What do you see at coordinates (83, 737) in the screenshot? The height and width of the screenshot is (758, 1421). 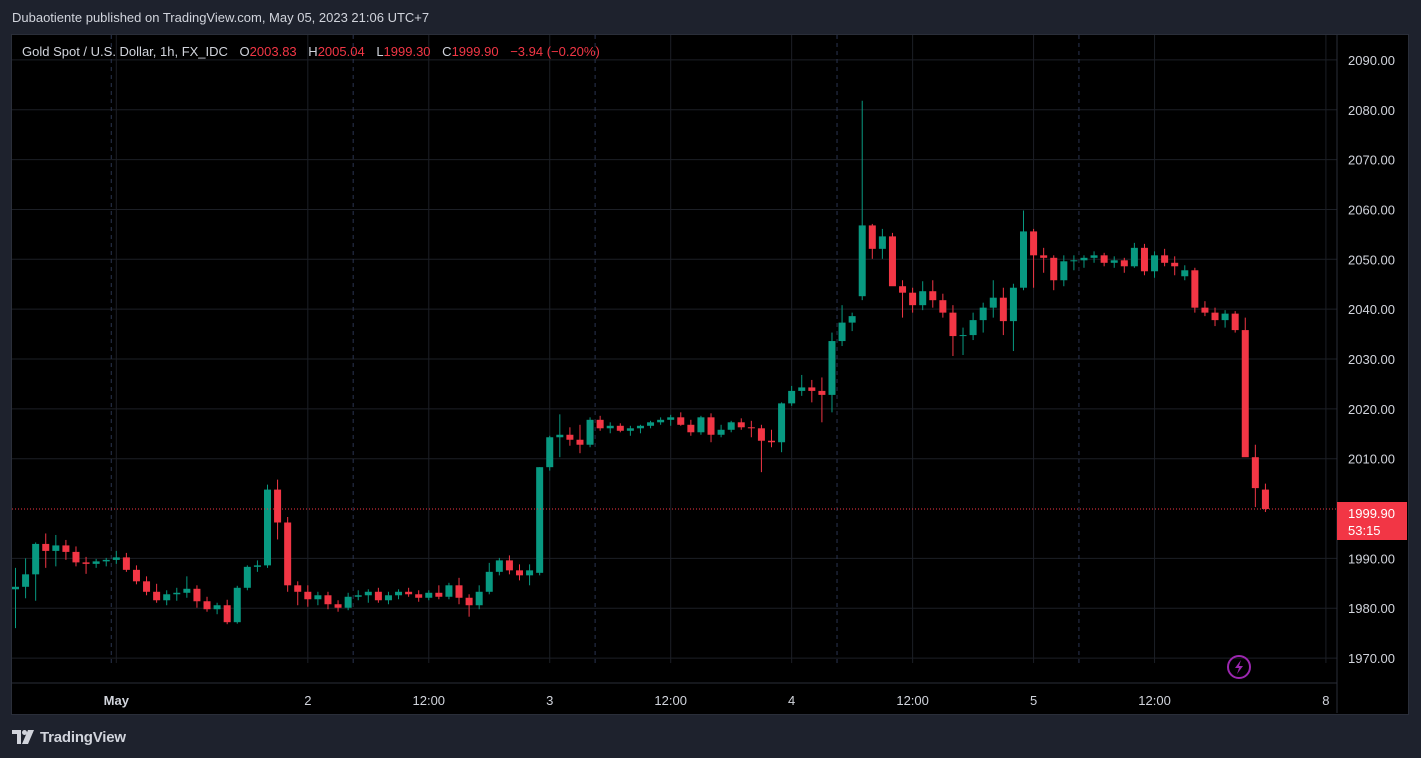 I see `tradingview-brand: TradingView` at bounding box center [83, 737].